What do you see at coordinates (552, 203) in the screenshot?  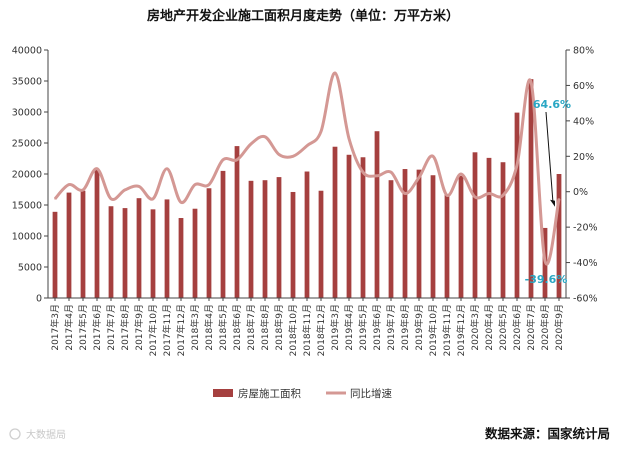 I see `annotation-arrow-head` at bounding box center [552, 203].